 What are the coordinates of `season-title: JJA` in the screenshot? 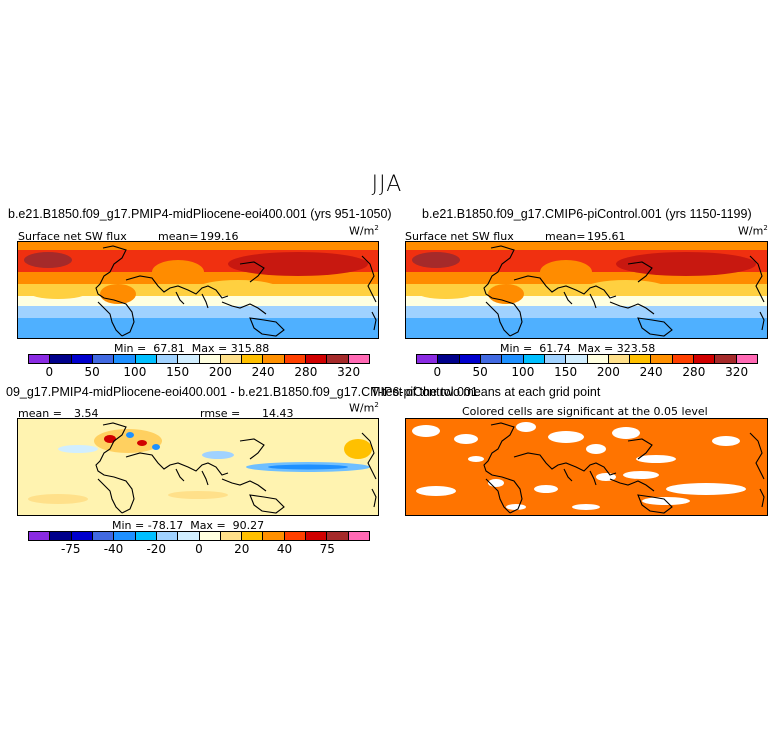 It's located at (387, 184).